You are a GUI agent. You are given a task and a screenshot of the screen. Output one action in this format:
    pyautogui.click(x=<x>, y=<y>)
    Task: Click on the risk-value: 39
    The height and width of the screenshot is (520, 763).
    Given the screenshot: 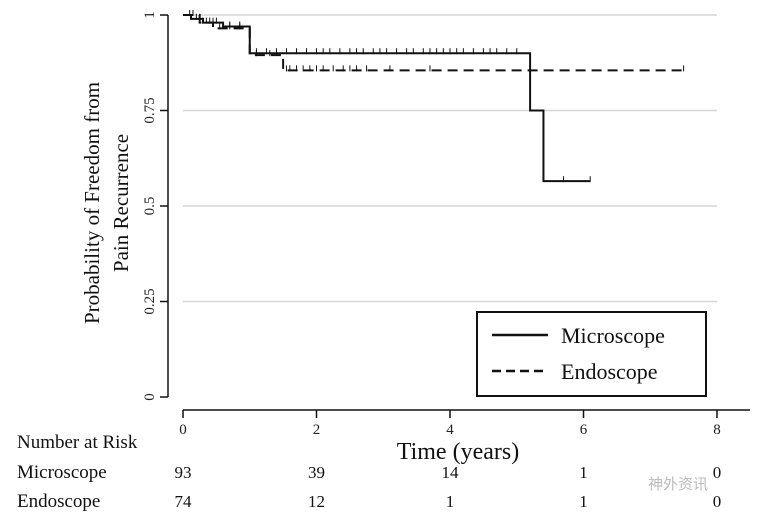 What is the action you would take?
    pyautogui.click(x=316, y=472)
    